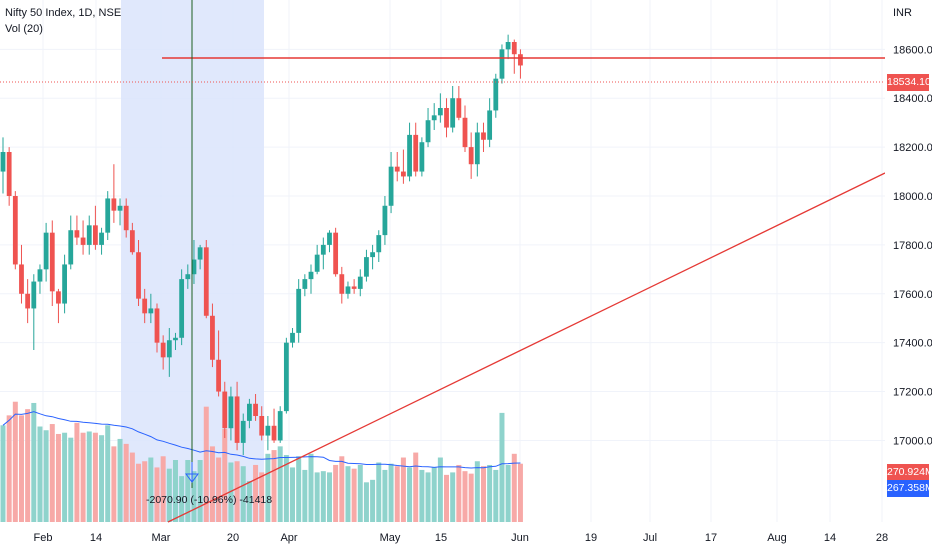 The height and width of the screenshot is (550, 932). Describe the element at coordinates (912, 441) in the screenshot. I see `price-tick-label: 17000.00` at that location.